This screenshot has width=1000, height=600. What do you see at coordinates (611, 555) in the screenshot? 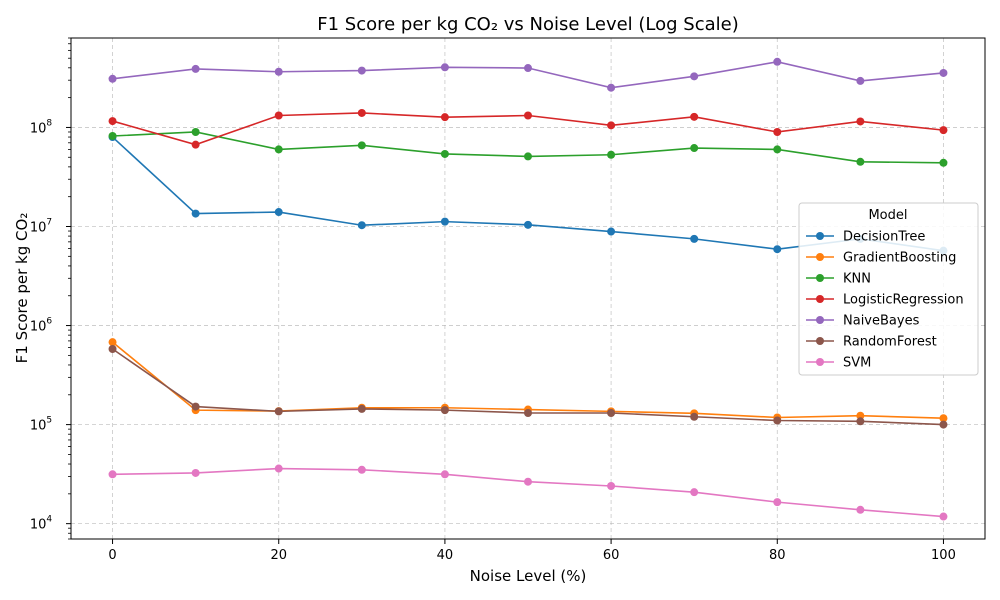
I see `x-tick-label: 60` at bounding box center [611, 555].